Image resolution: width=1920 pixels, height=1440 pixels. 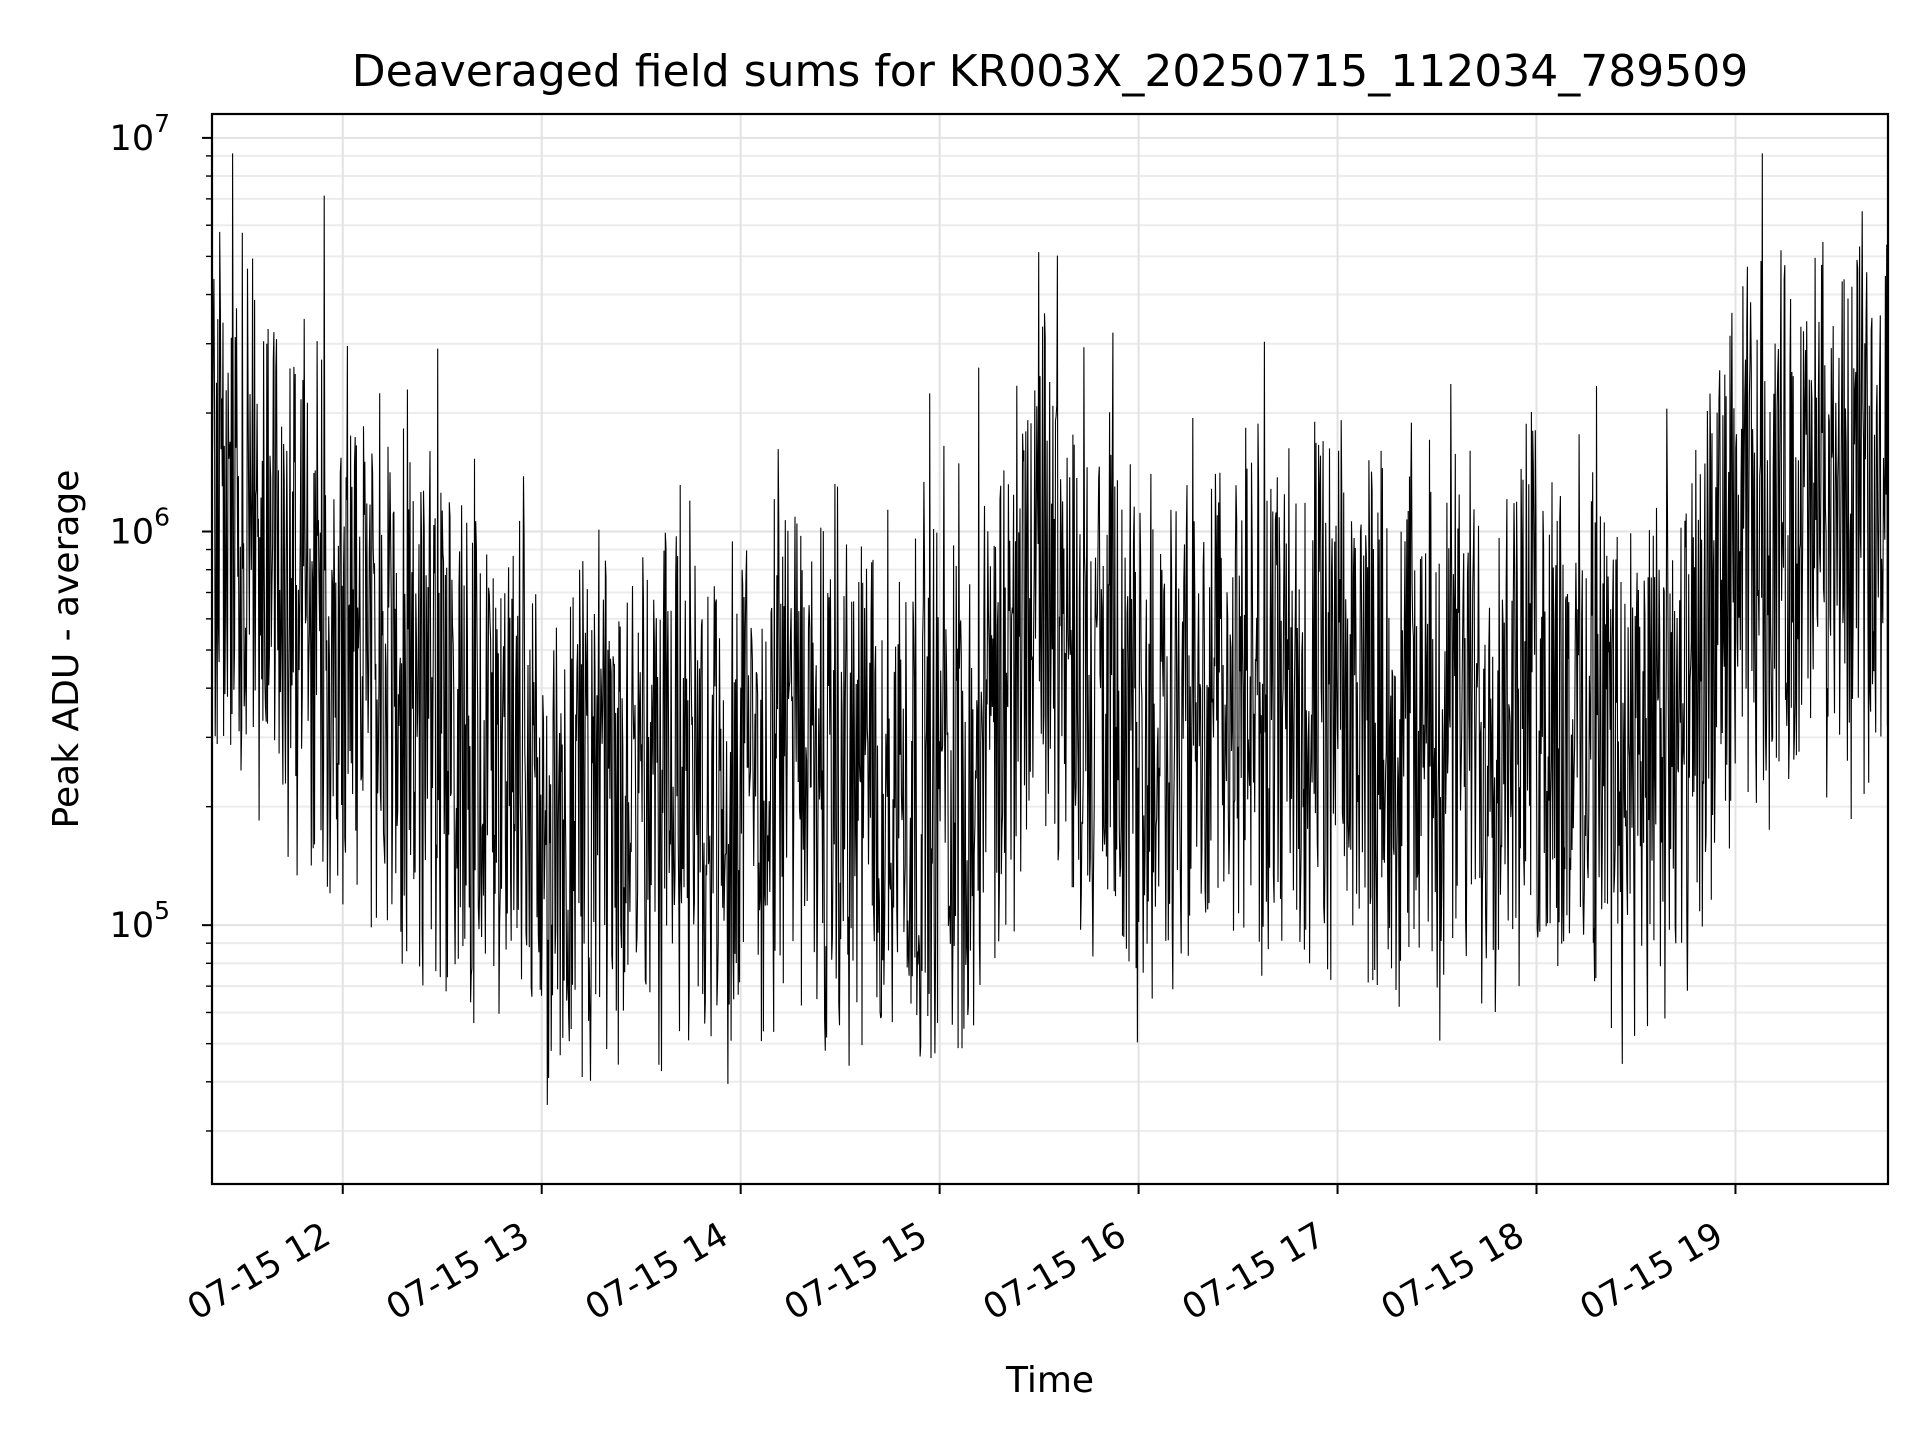 I want to click on x-tick-label: 07-15 14, so click(x=657, y=1271).